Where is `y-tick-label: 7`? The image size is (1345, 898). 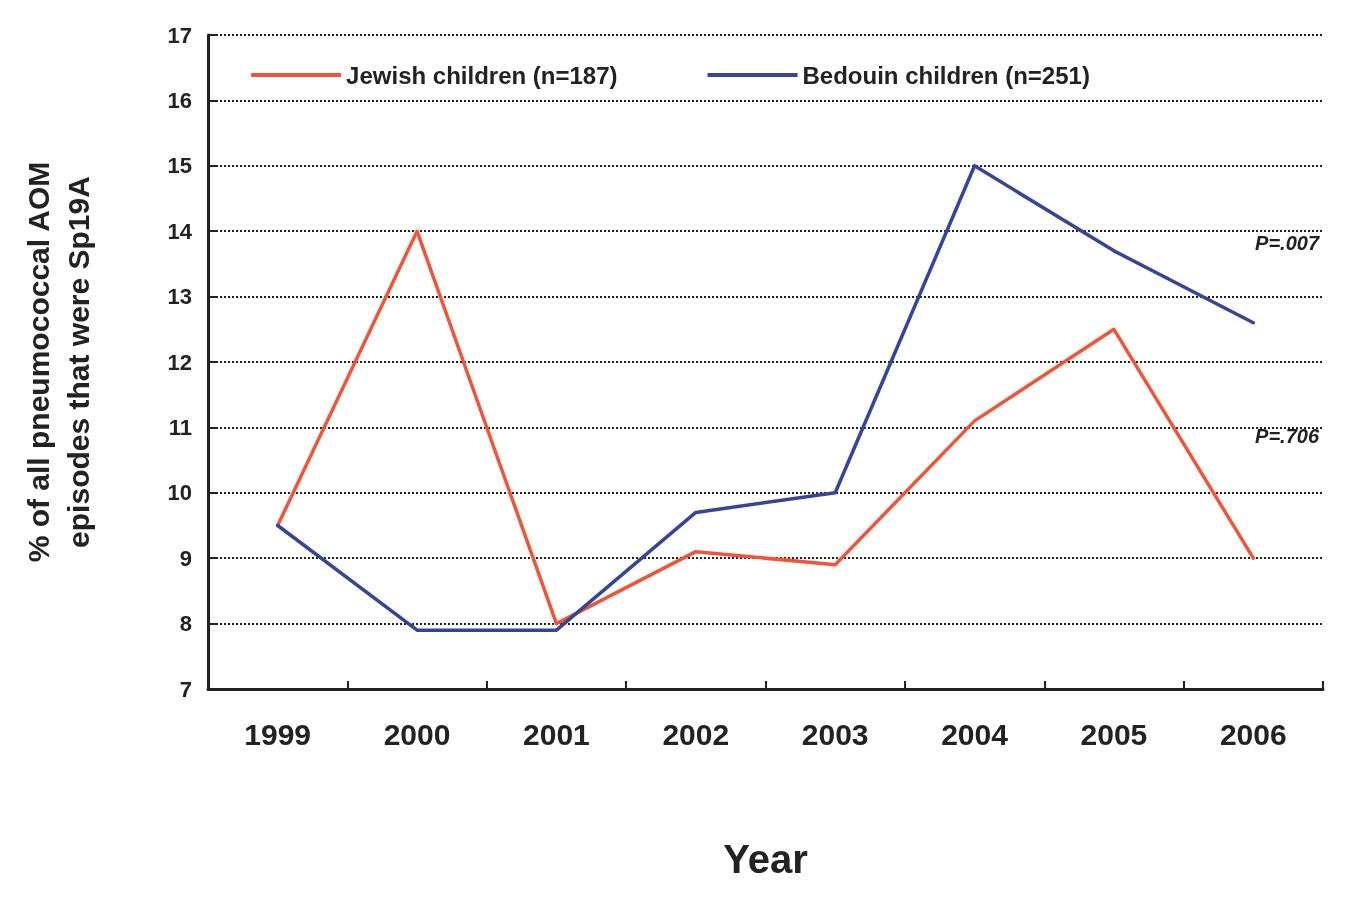
y-tick-label: 7 is located at coordinates (185, 689).